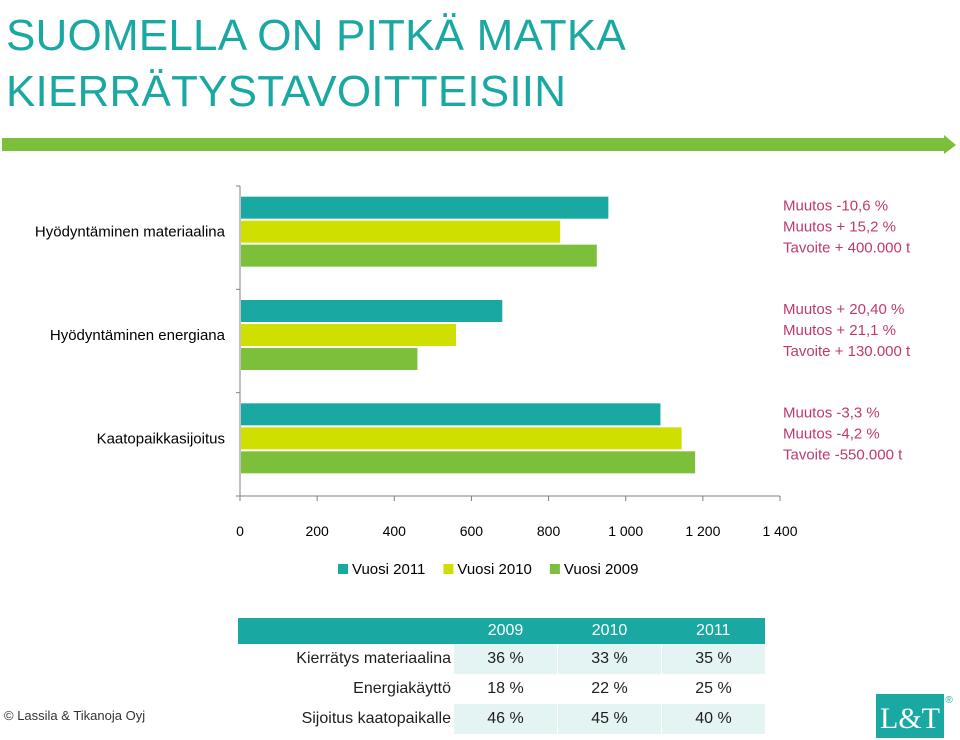 Image resolution: width=960 pixels, height=740 pixels. I want to click on table-row: Energiakäyttö 18 % 22 % 25 %, so click(501, 689).